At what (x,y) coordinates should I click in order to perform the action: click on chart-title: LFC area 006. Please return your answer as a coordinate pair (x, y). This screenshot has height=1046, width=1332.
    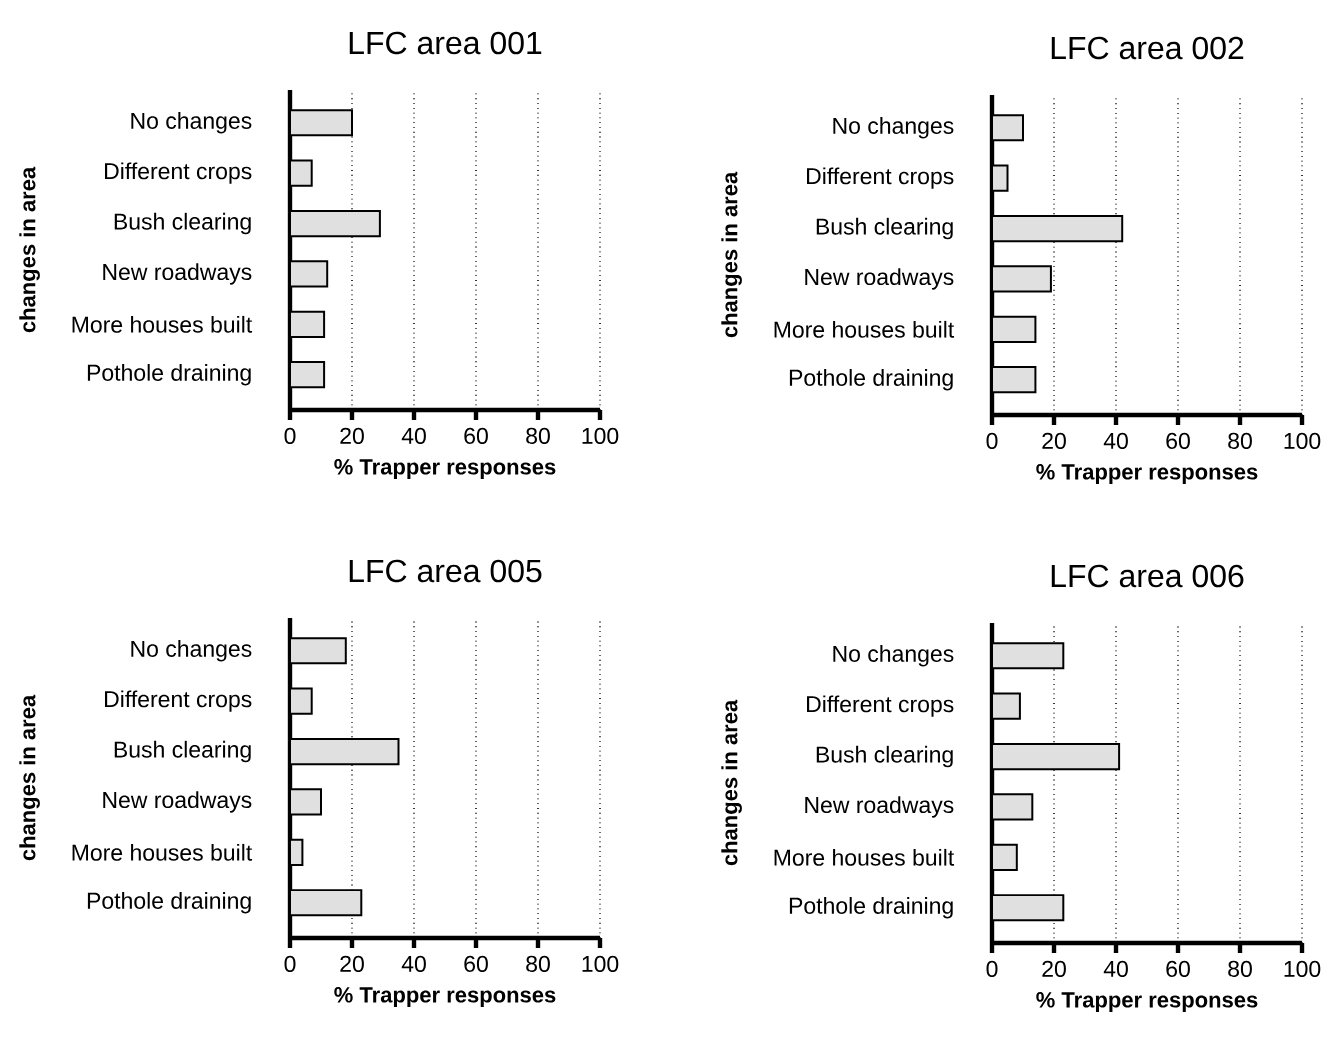
    Looking at the image, I should click on (1147, 576).